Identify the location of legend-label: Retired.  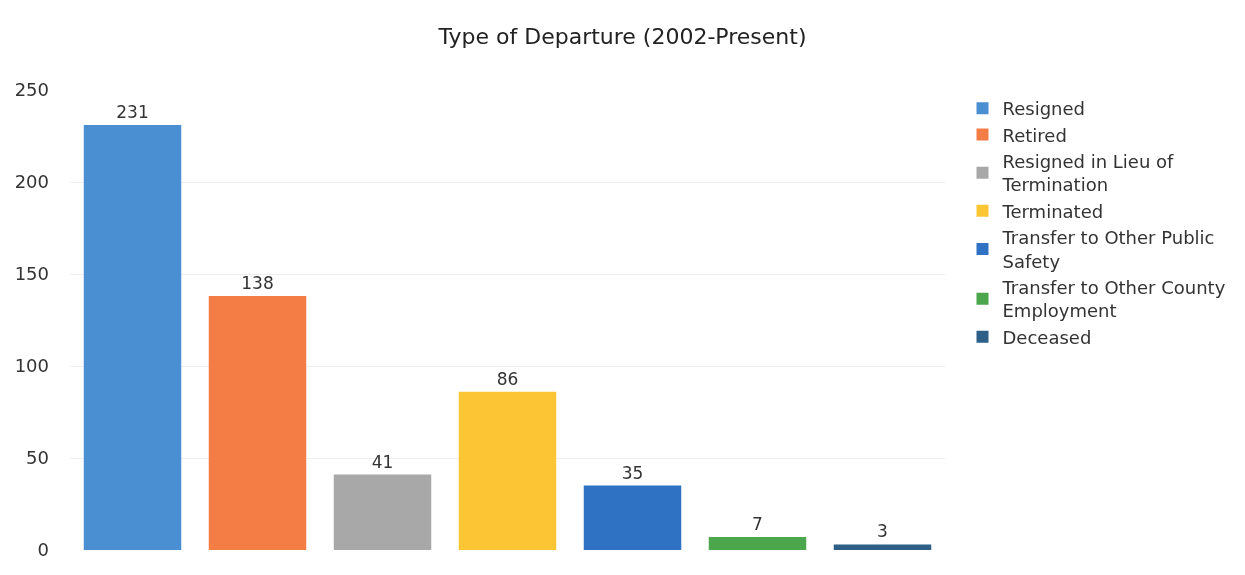
(1034, 135).